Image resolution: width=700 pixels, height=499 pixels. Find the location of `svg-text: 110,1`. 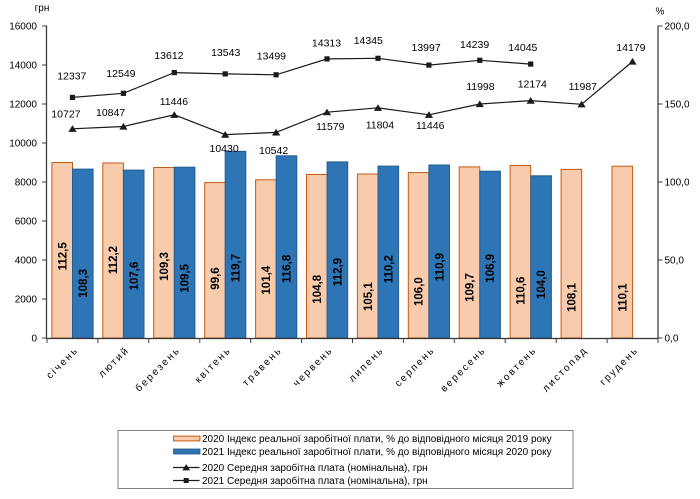

svg-text: 110,1 is located at coordinates (623, 297).